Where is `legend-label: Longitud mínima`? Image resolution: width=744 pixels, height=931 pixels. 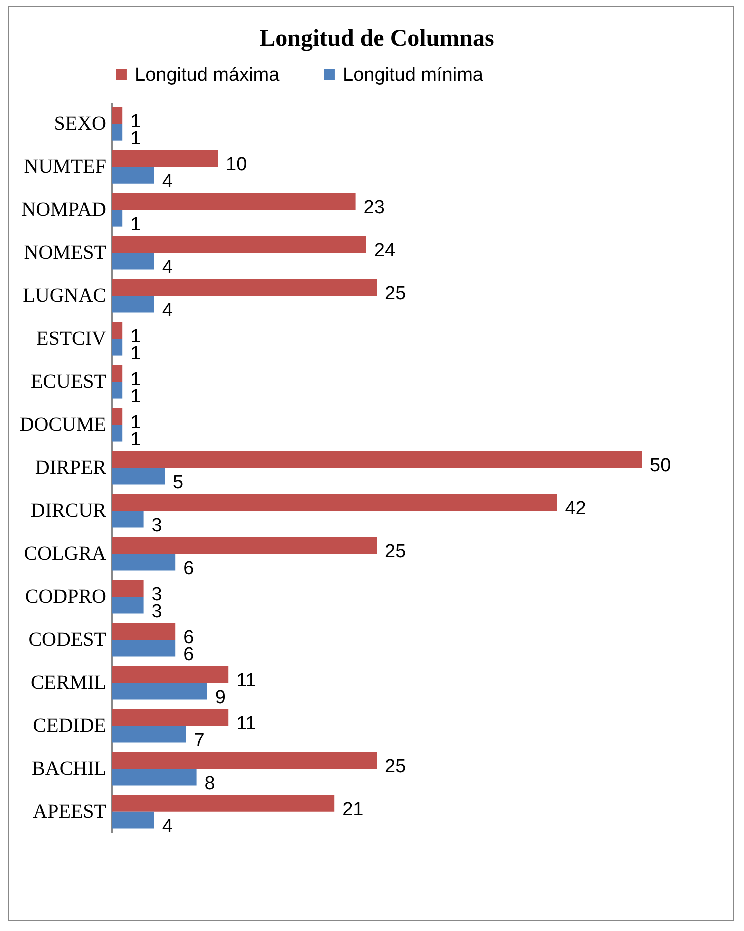
legend-label: Longitud mínima is located at coordinates (413, 75).